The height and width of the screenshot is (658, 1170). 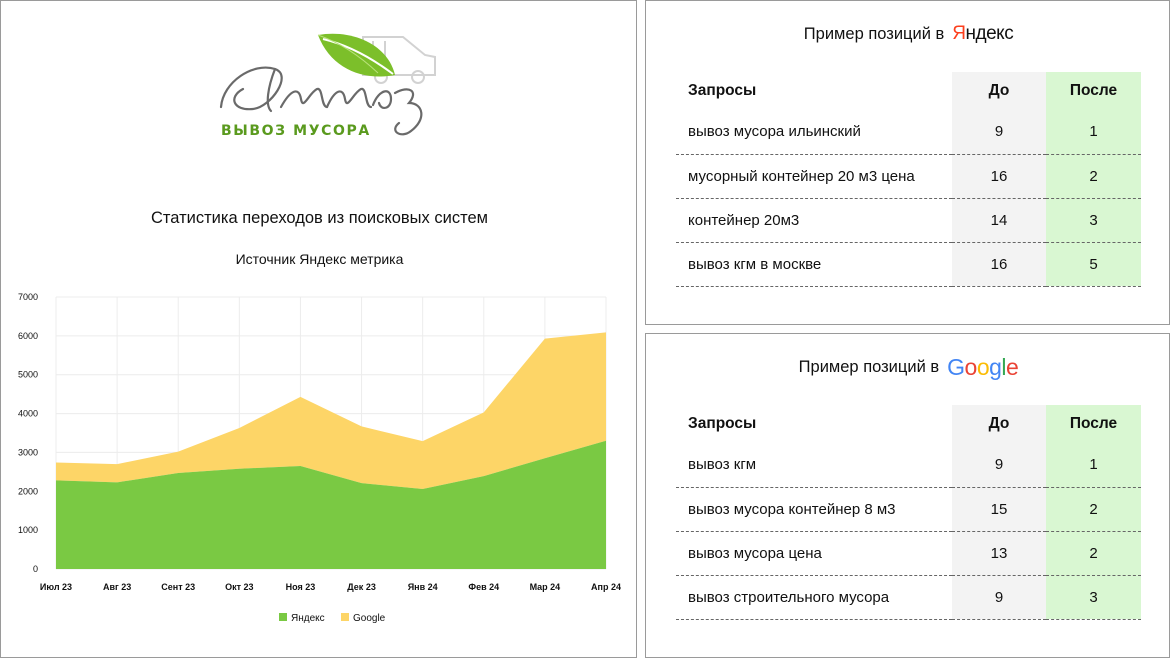 I want to click on legend-label-google: Google, so click(x=369, y=618).